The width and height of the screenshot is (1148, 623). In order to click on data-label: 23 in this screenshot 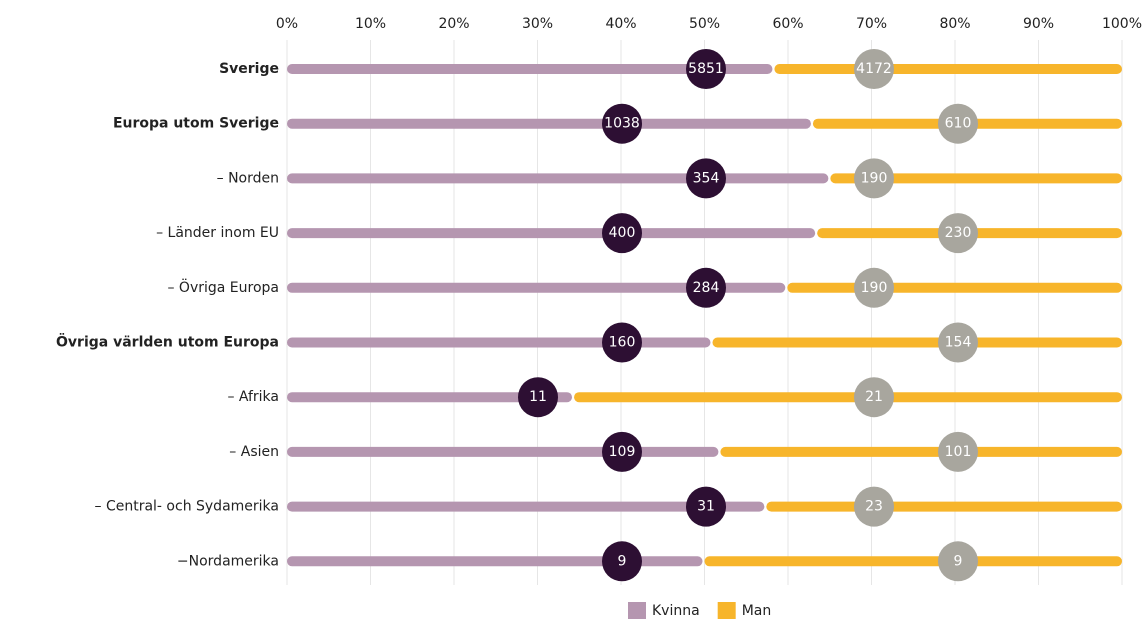, I will do `click(874, 507)`.